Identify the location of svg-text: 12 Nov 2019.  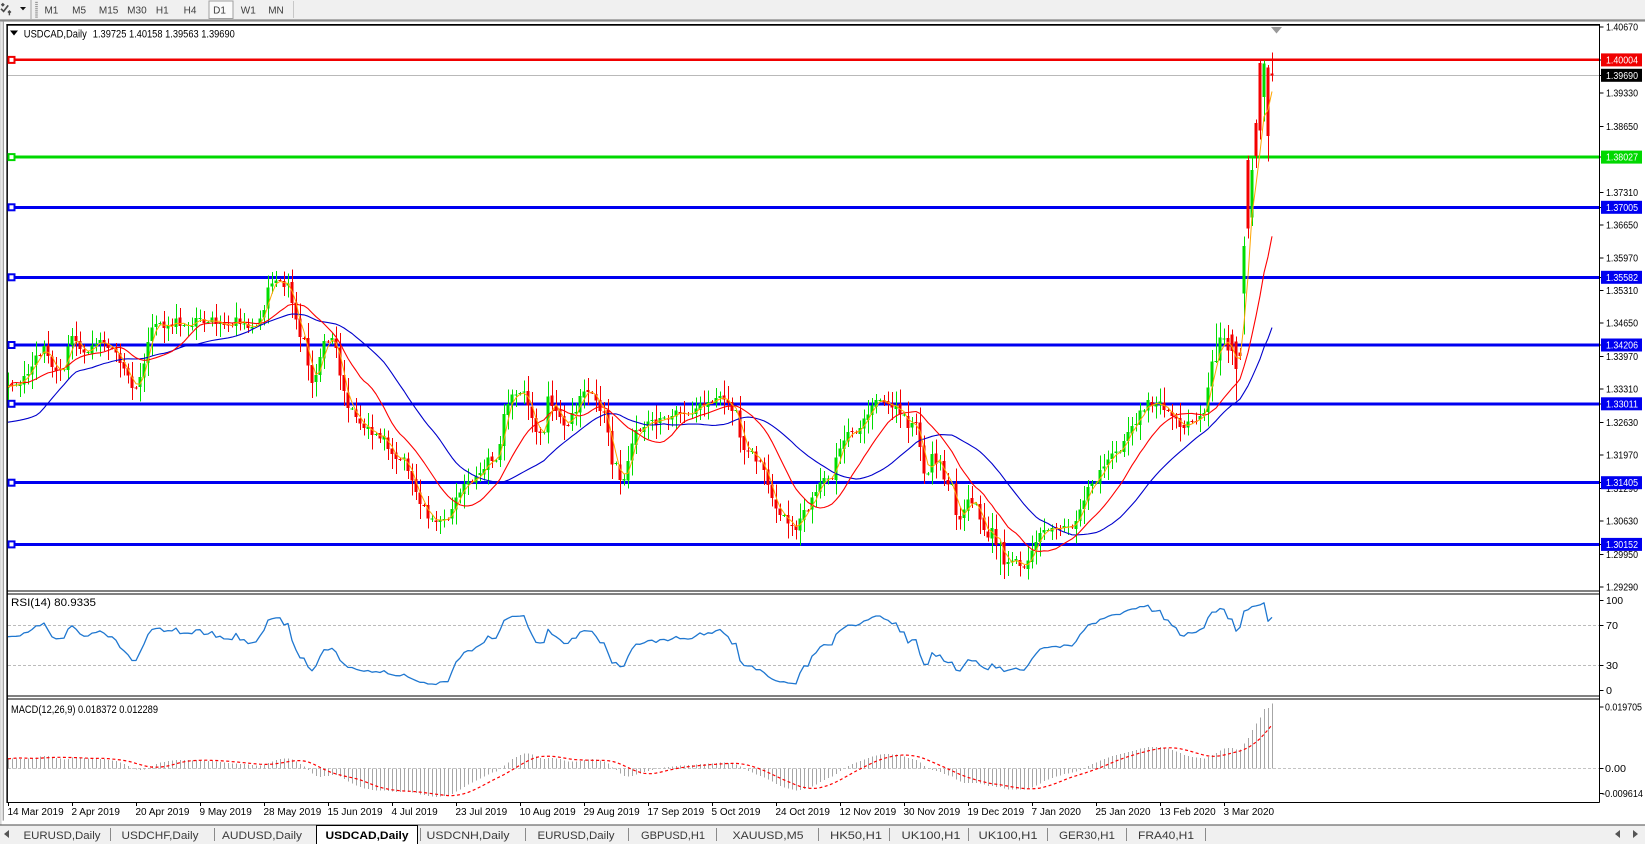
(868, 812).